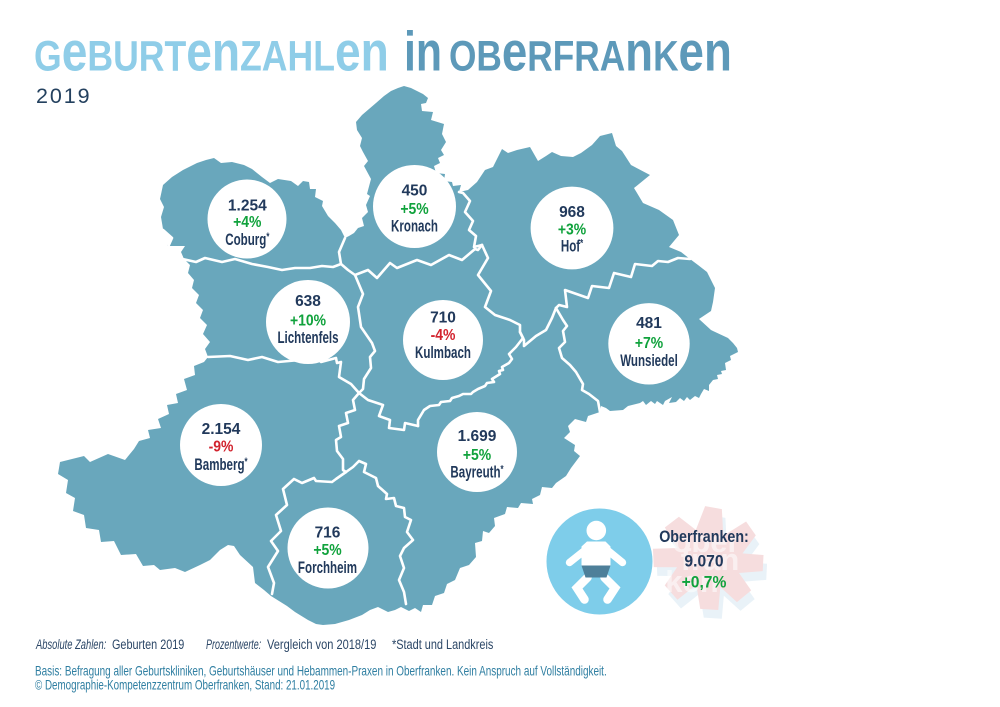 This screenshot has height=707, width=1000. I want to click on svg-text: in, so click(423, 51).